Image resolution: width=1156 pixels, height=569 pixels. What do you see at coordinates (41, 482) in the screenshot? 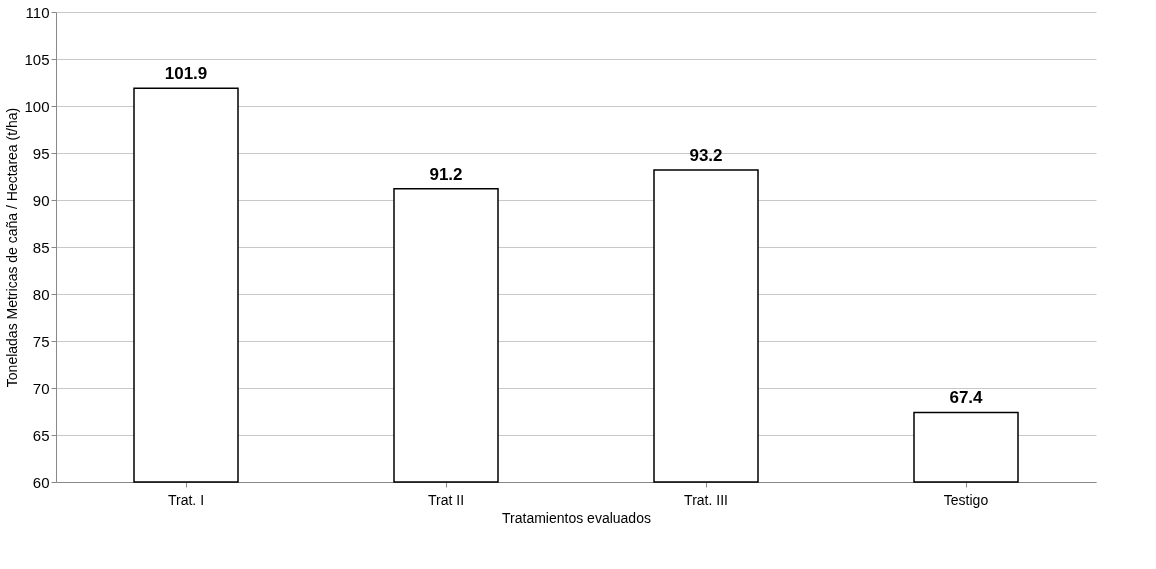
I see `y-tick-label: 60` at bounding box center [41, 482].